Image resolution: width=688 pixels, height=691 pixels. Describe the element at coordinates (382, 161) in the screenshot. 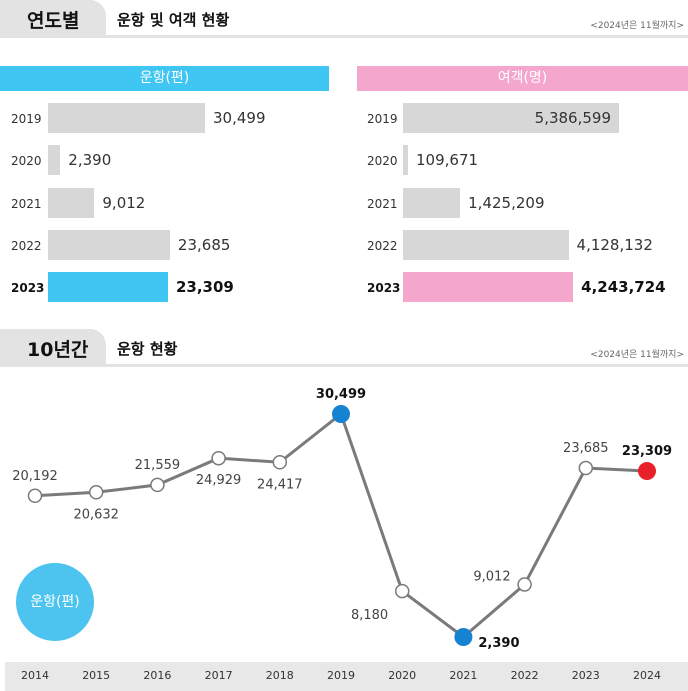

I see `passenger-year-label: 2020` at that location.